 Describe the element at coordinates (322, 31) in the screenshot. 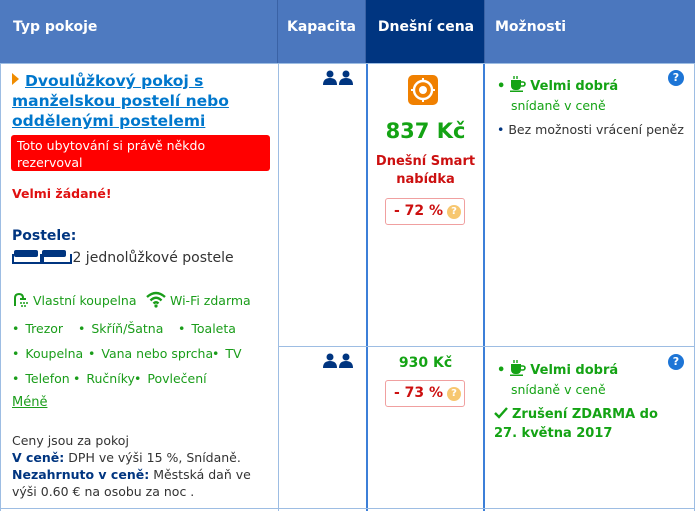

I see `header-capacity: Kapacita` at that location.